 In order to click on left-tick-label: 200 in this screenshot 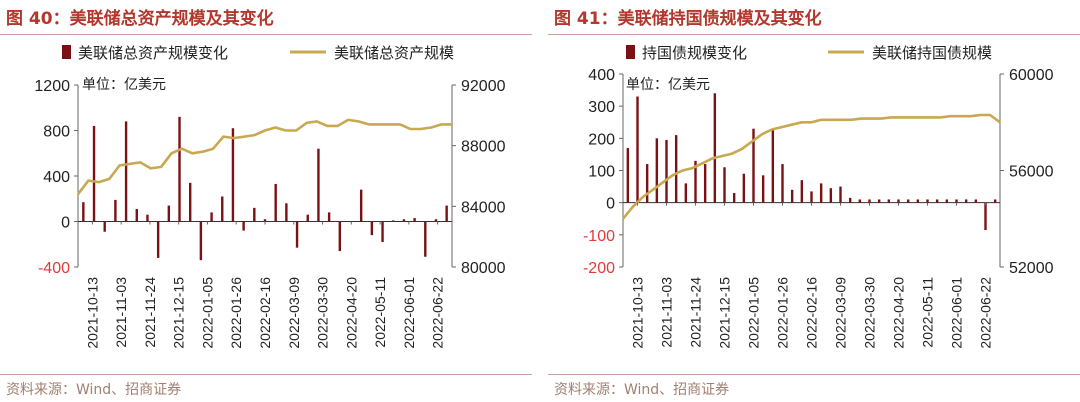, I will do `click(601, 139)`.